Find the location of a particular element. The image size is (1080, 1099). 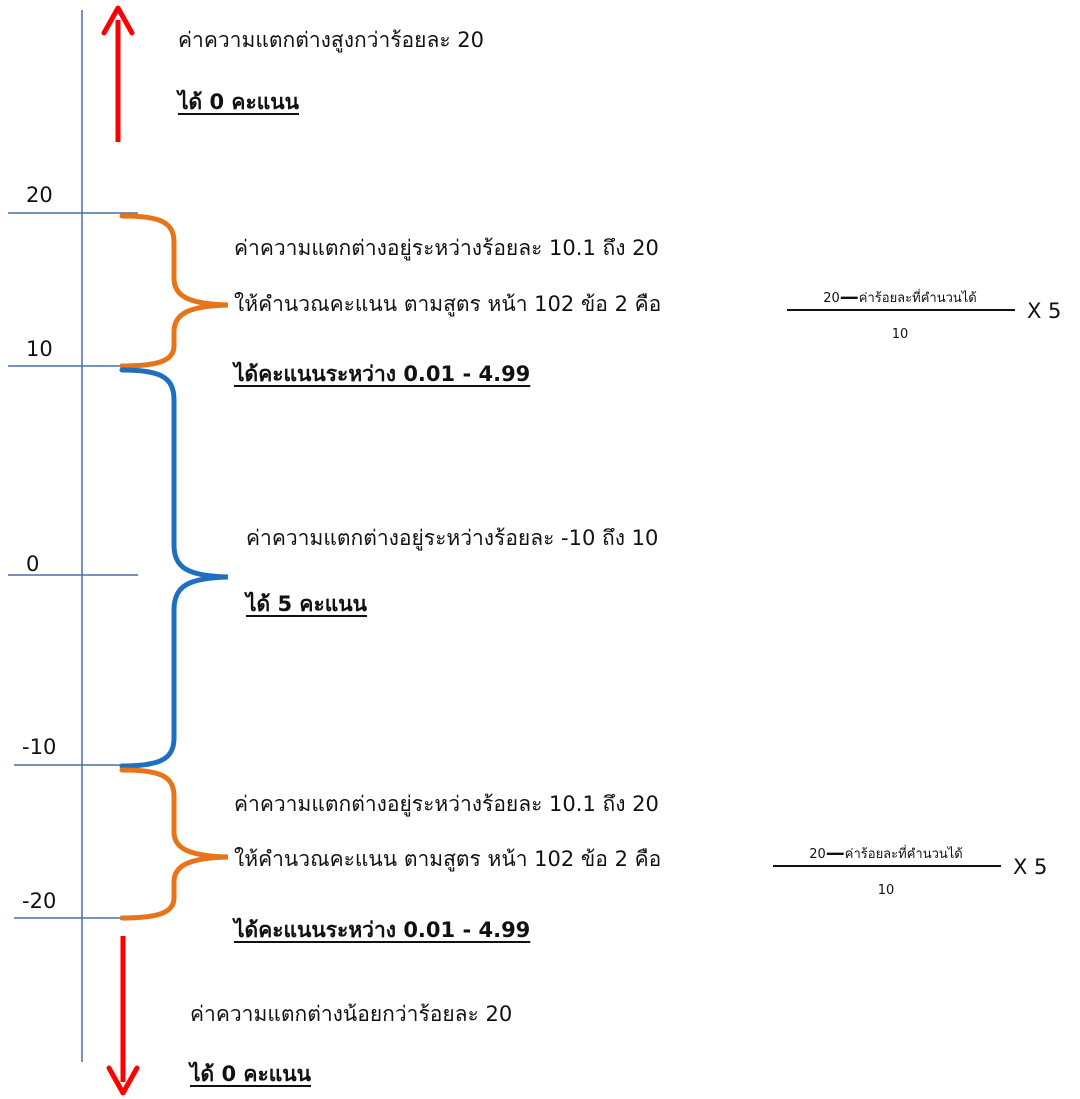

upper-zone-instruction: ให้คำนวณคะแนน ตามสูตร หน้า 102 ข้อ 2 คือ is located at coordinates (448, 304).